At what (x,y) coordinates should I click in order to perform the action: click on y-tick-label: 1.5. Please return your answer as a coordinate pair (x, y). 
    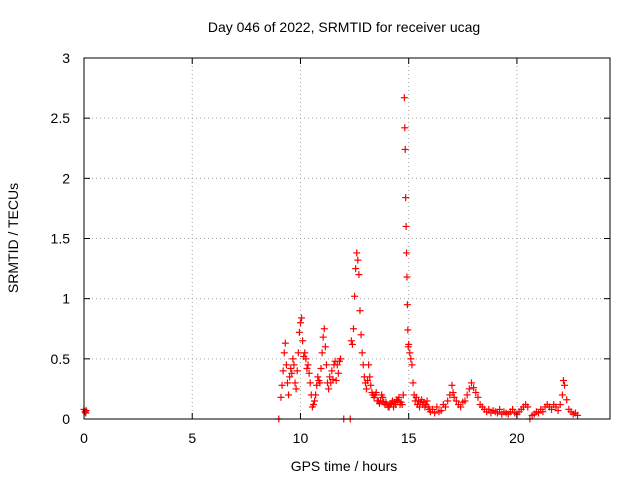
    Looking at the image, I should click on (61, 239).